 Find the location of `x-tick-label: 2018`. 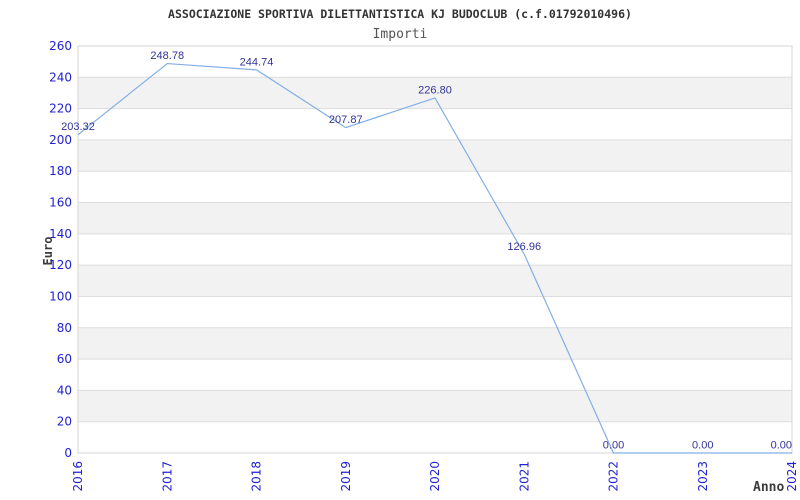

x-tick-label: 2018 is located at coordinates (257, 476).